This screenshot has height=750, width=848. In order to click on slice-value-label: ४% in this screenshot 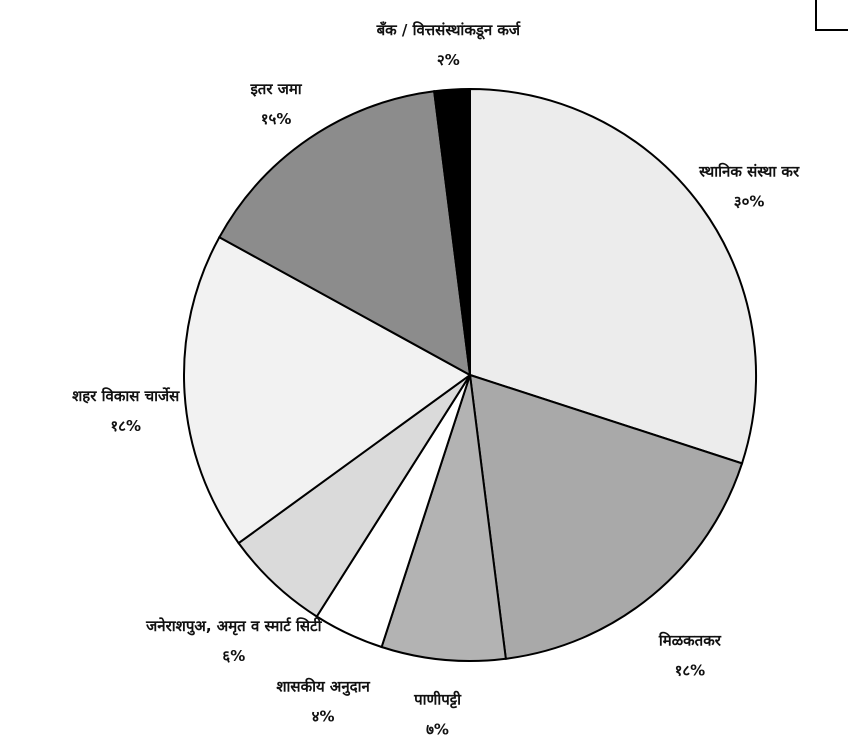, I will do `click(323, 717)`.